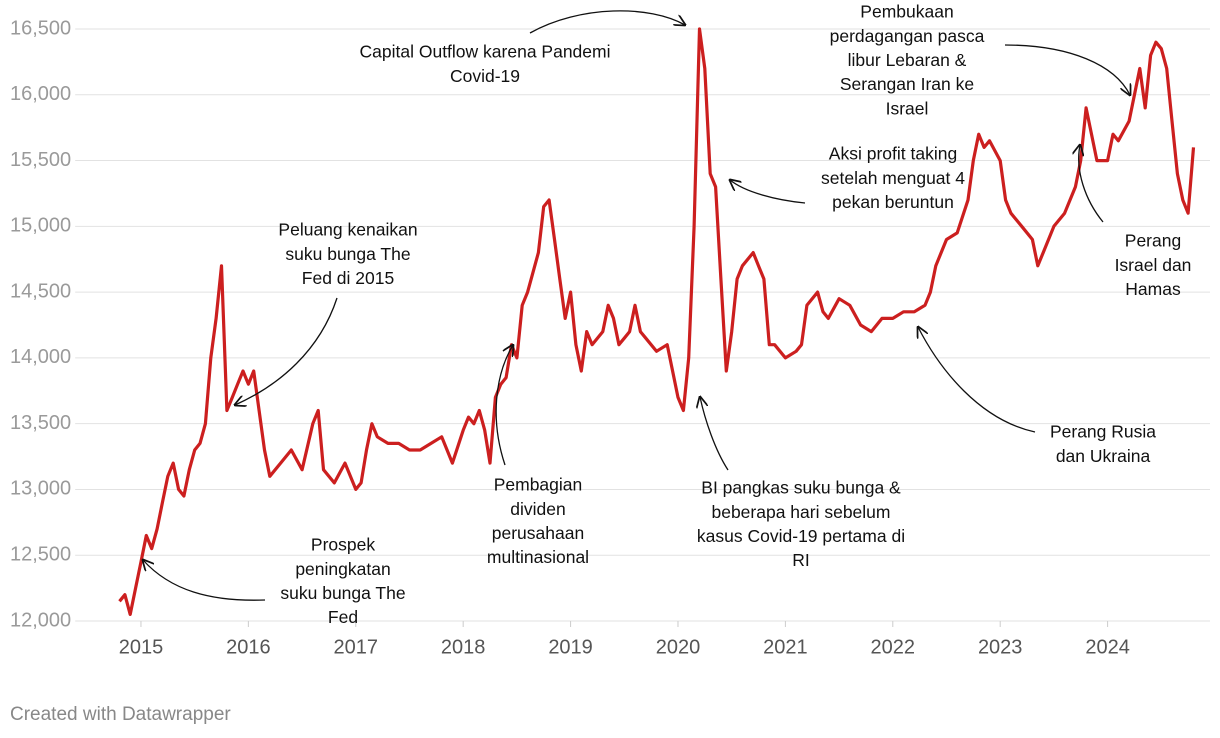 This screenshot has width=1220, height=738. I want to click on annotation-text: kasus Covid-19 pertama di, so click(801, 536).